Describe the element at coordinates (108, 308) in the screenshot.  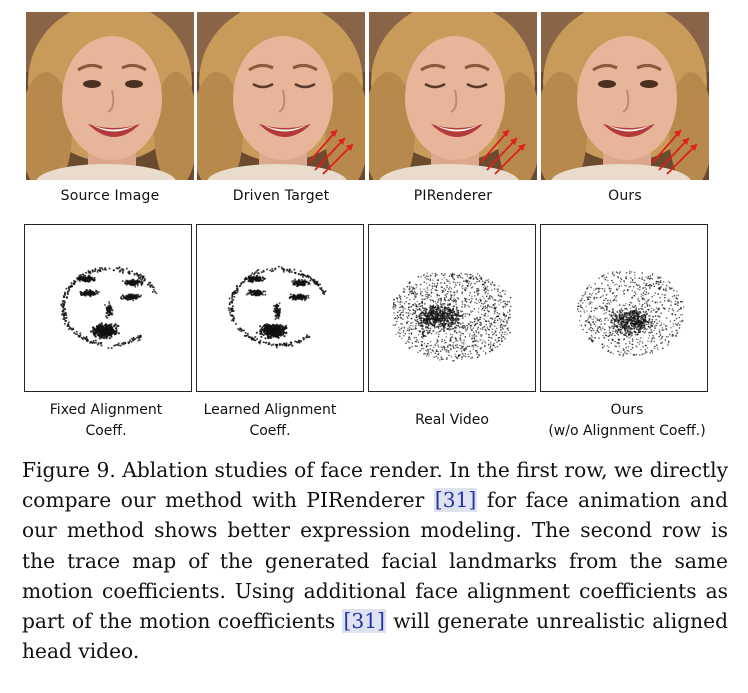
I see `trace-map-fixed-alignment` at that location.